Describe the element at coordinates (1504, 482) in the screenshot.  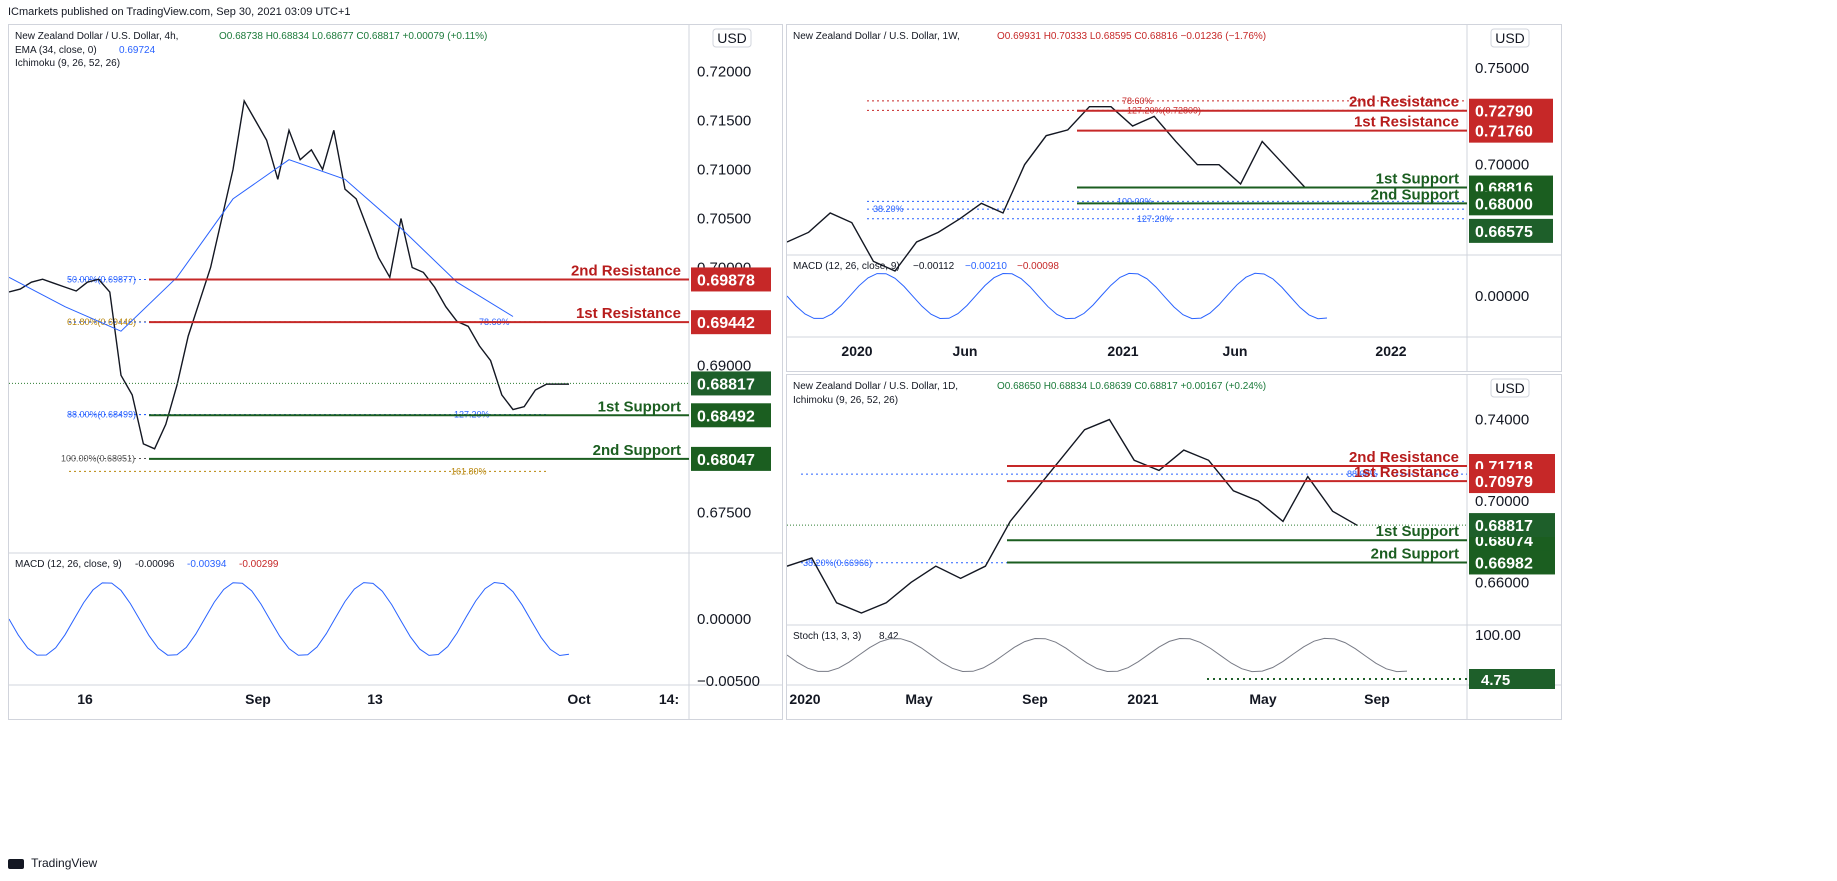
I see `level-price-value: 0.70979` at that location.